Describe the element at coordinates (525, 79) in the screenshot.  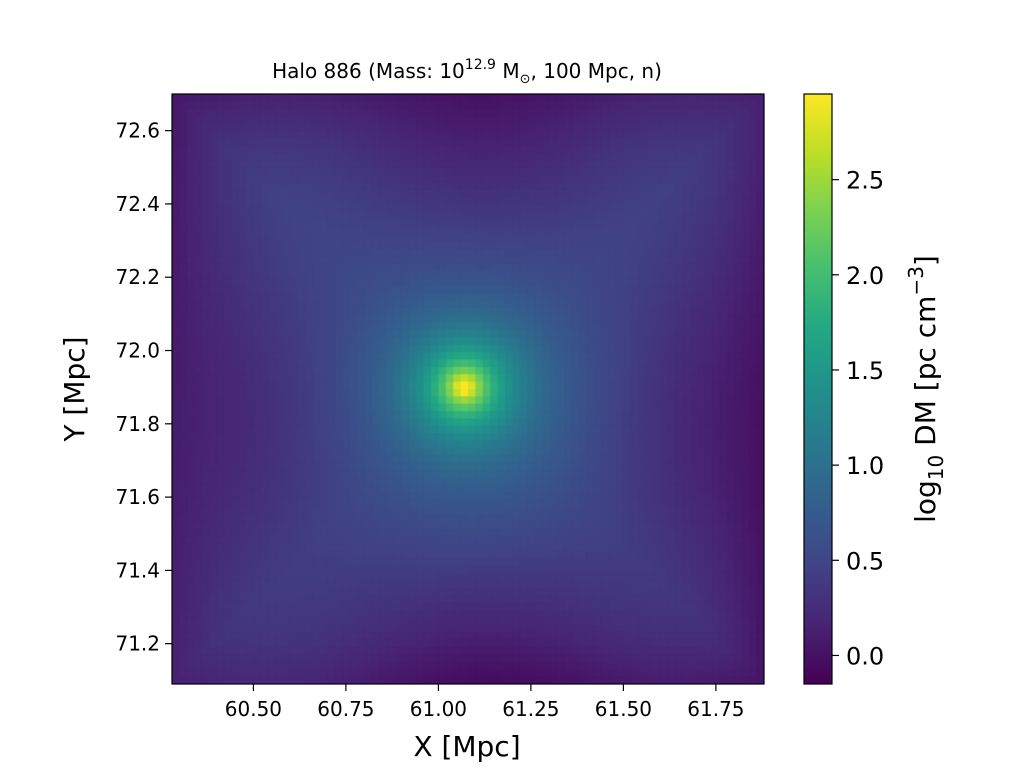
I see `title-unit-sub: ⊙` at that location.